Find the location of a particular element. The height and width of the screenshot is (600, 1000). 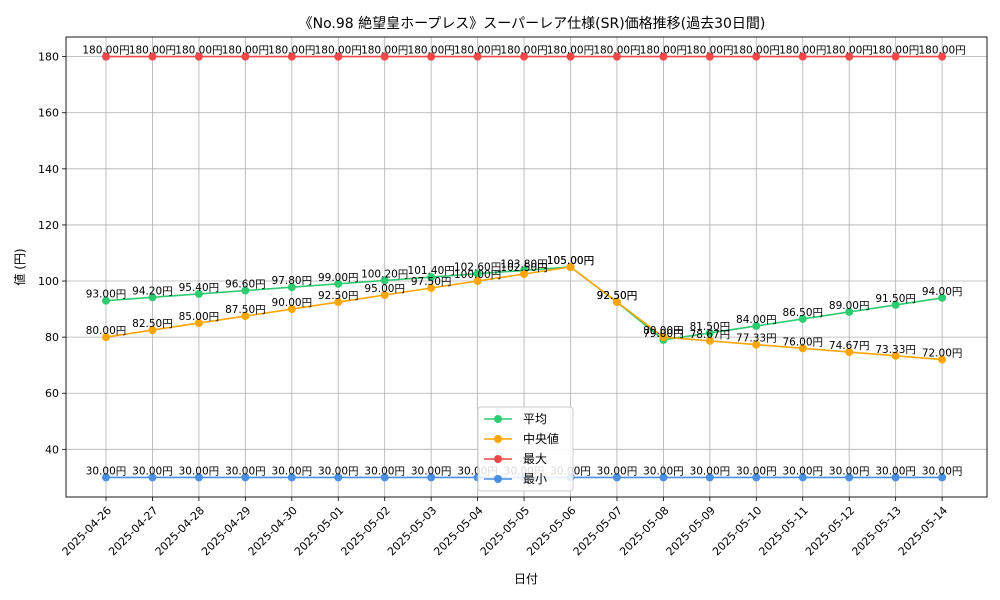

y-tick-label: 40 is located at coordinates (52, 449).